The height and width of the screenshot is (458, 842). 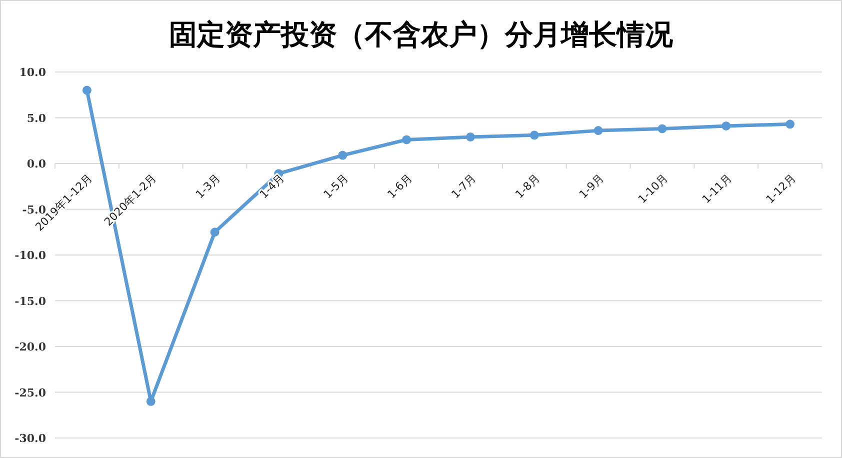 What do you see at coordinates (421, 34) in the screenshot?
I see `title: 固定资产投资（不含农户）分月增长情况` at bounding box center [421, 34].